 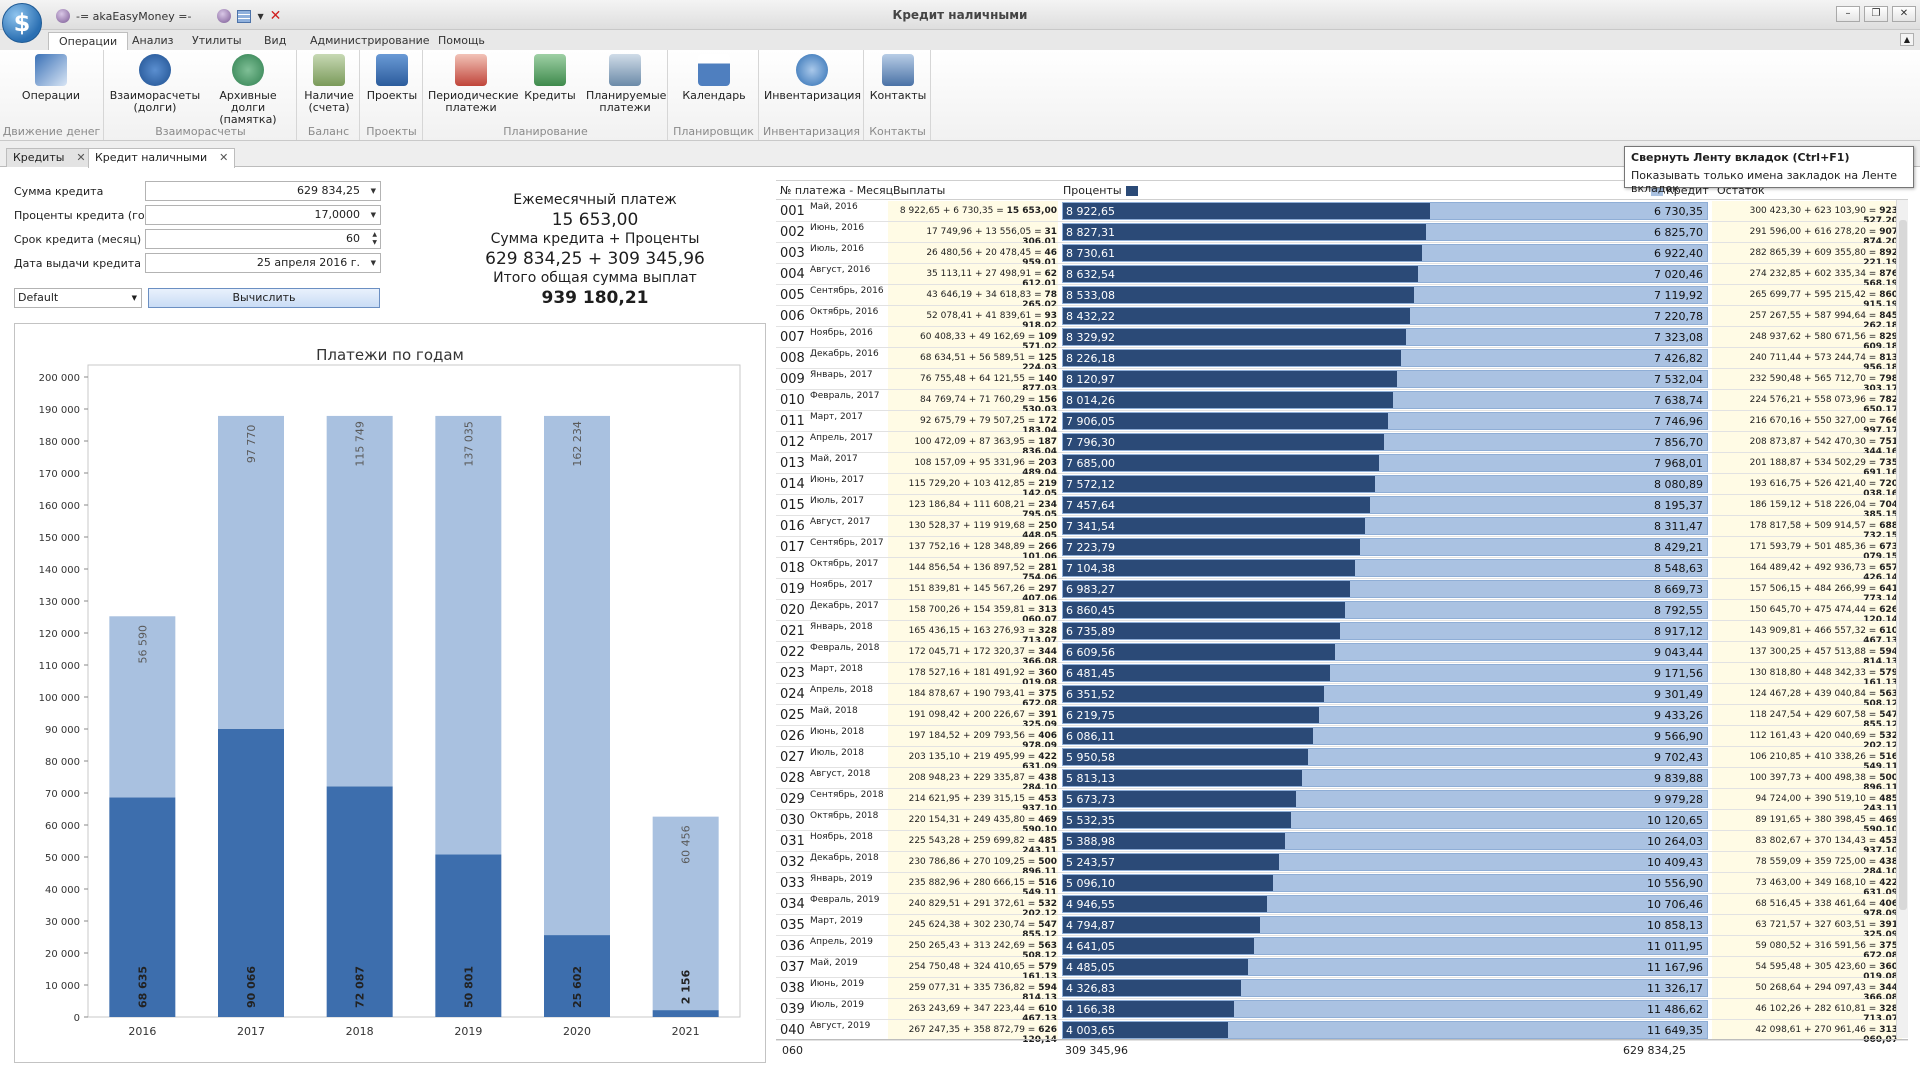 I want to click on tab-analysis: Анализ, so click(x=153, y=40).